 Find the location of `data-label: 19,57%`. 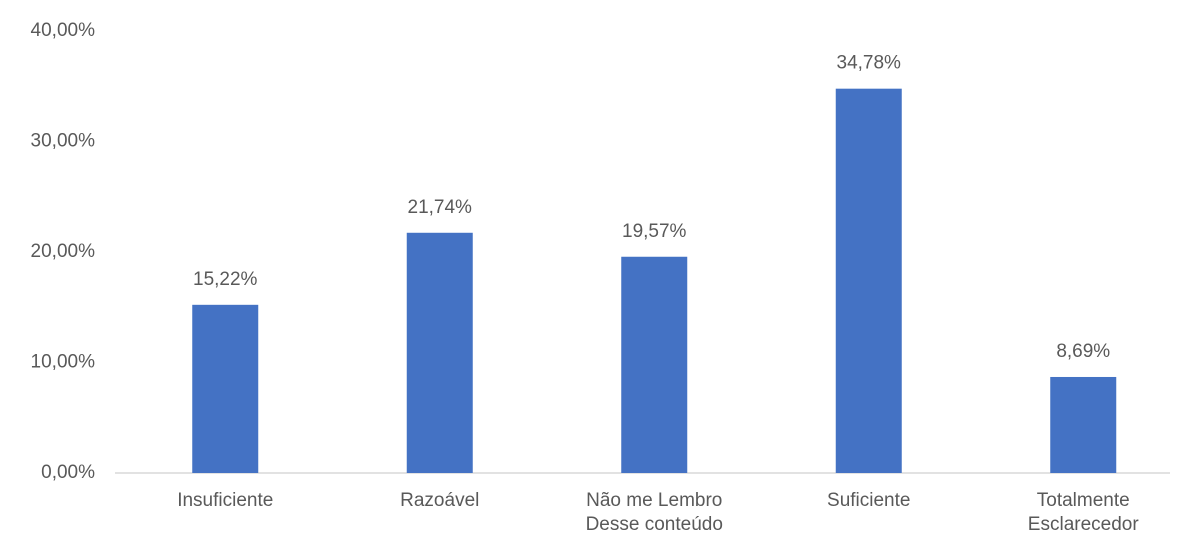

data-label: 19,57% is located at coordinates (654, 231).